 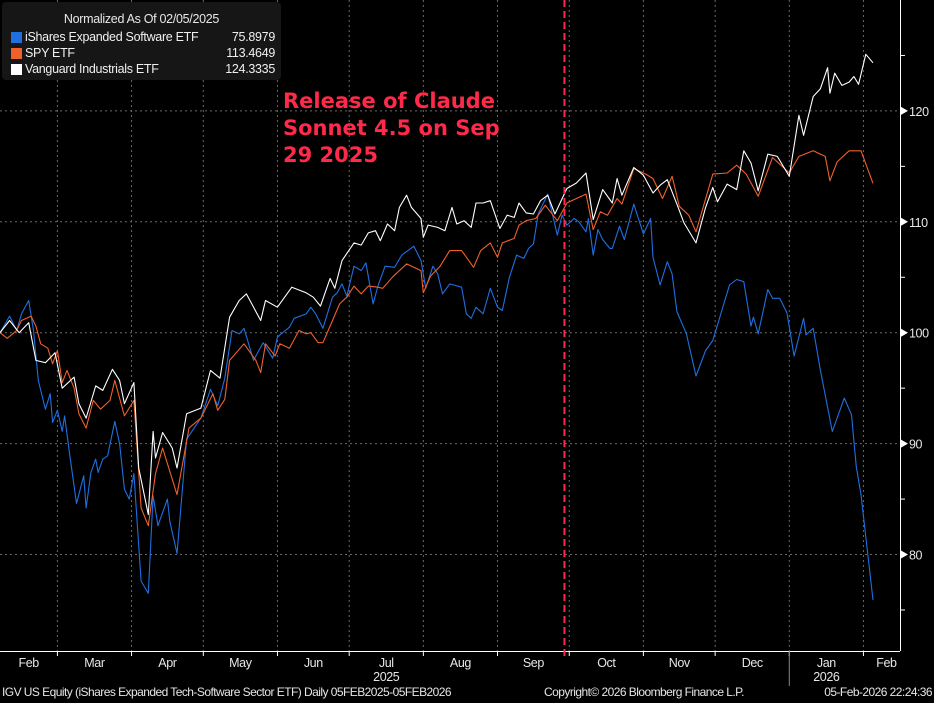 I want to click on legend-title: Normalized As Of 02/05/2025, so click(x=141, y=19).